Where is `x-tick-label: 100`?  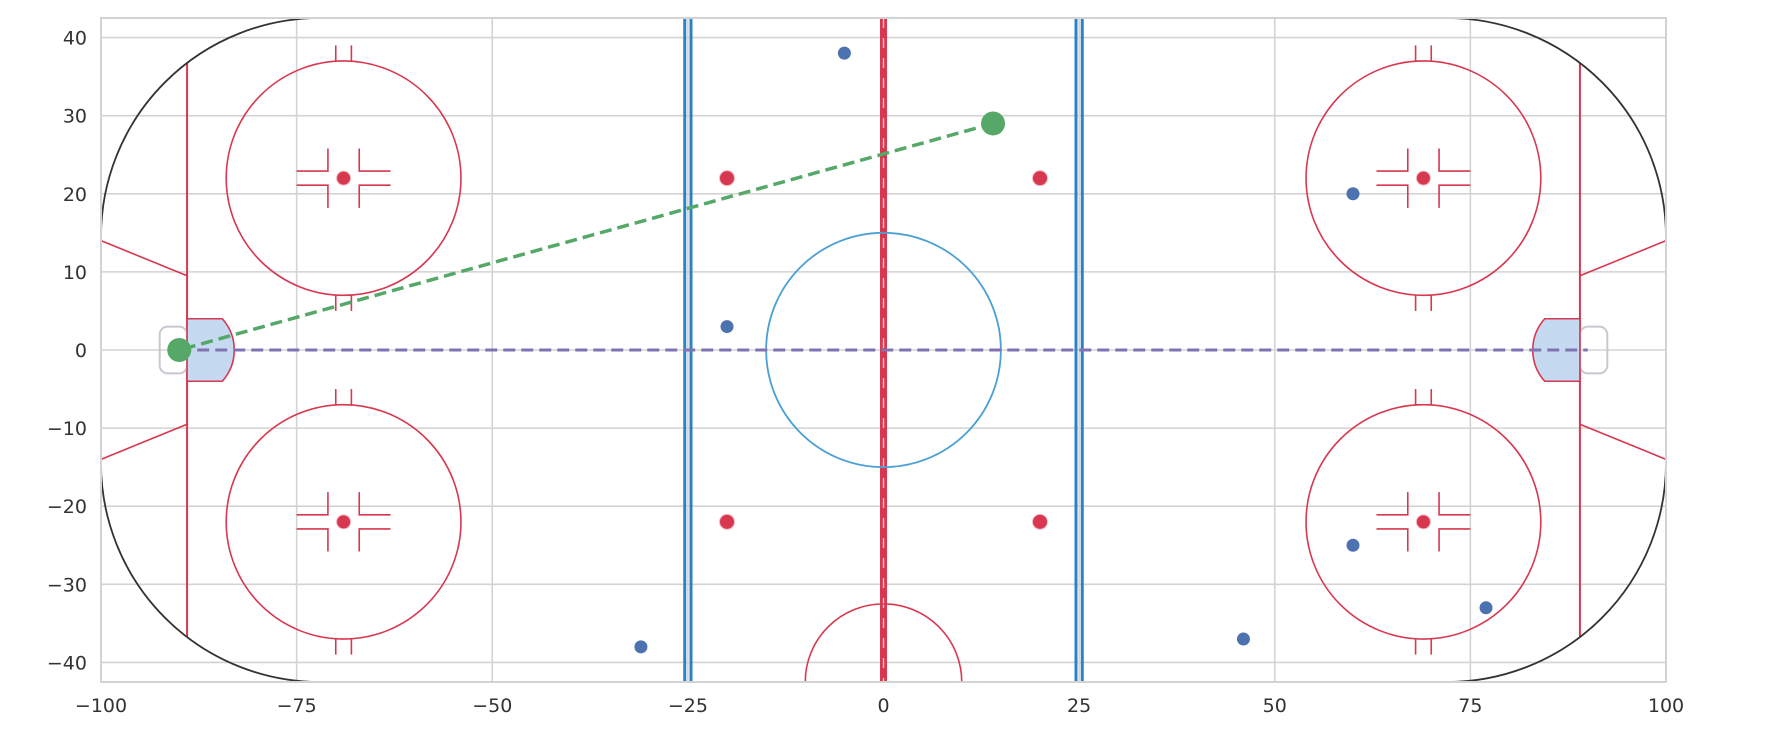
x-tick-label: 100 is located at coordinates (1666, 706).